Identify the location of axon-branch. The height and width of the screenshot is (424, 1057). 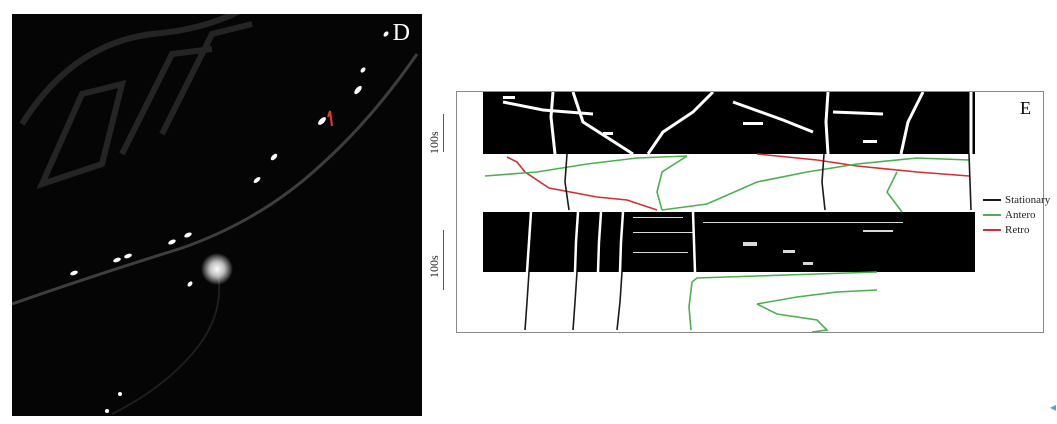
(166, 341).